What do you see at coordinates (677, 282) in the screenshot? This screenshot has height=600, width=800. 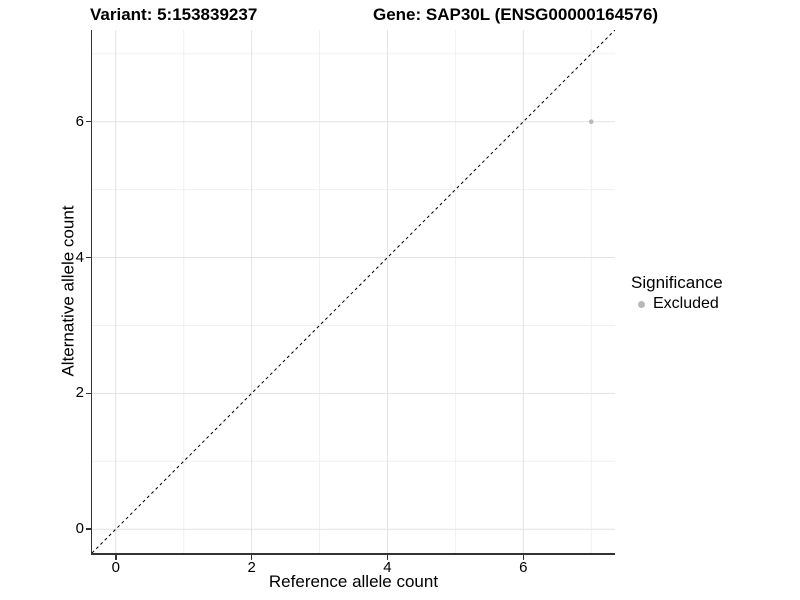 I see `legend-title: Significance` at bounding box center [677, 282].